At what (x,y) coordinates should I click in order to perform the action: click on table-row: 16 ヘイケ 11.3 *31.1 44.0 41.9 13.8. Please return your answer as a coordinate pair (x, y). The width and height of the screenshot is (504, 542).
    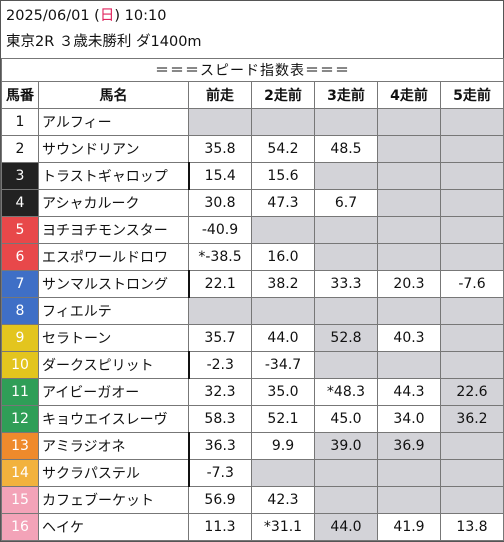
    Looking at the image, I should click on (252, 527).